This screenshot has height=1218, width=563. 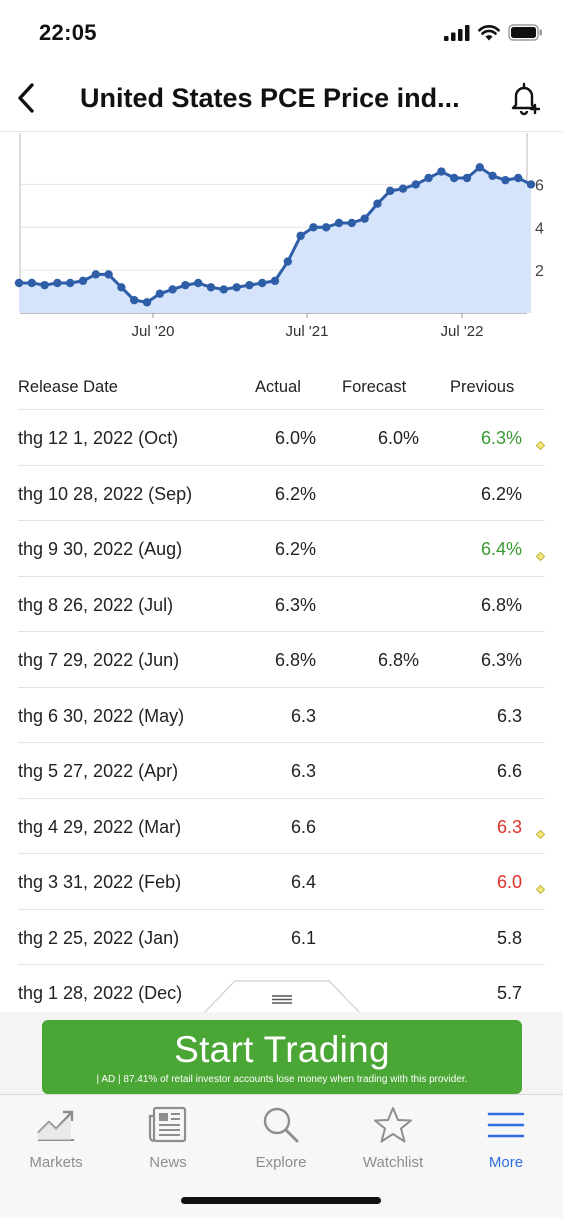 I want to click on tab-label: Markets, so click(x=56, y=1162).